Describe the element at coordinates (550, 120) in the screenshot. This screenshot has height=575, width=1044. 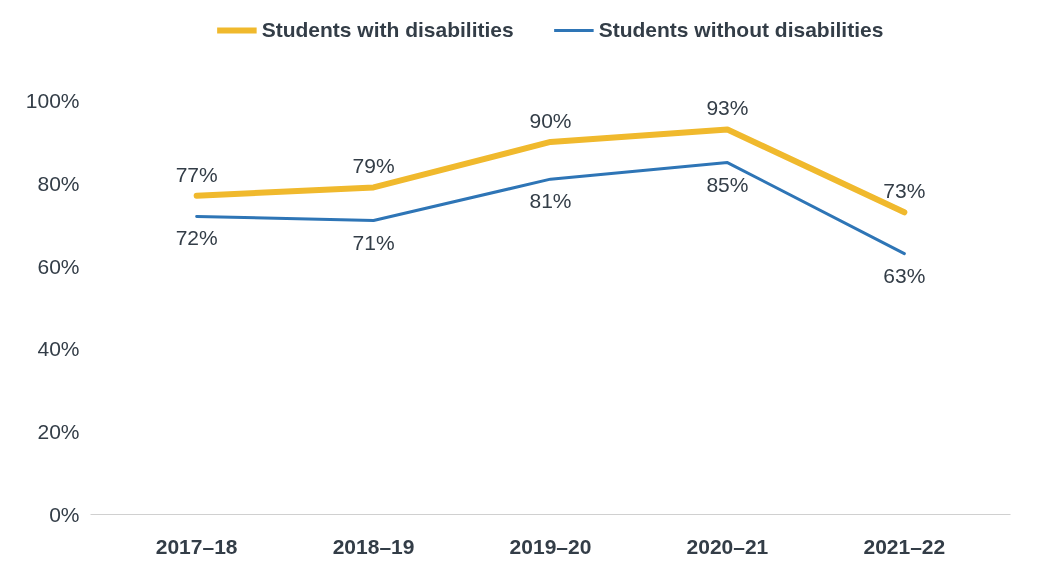
I see `data-label: 90%` at that location.